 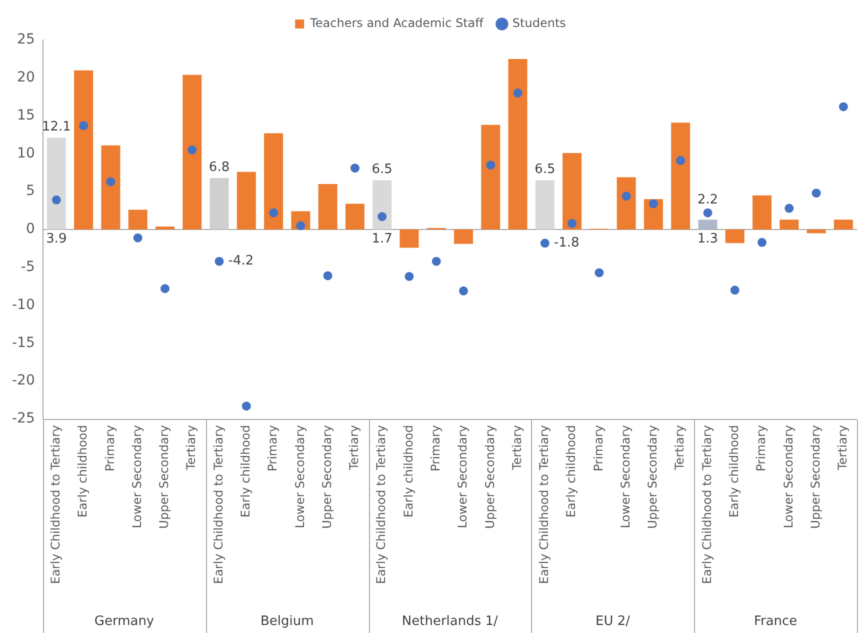 What do you see at coordinates (23, 380) in the screenshot?
I see `y-tick-label: -20` at bounding box center [23, 380].